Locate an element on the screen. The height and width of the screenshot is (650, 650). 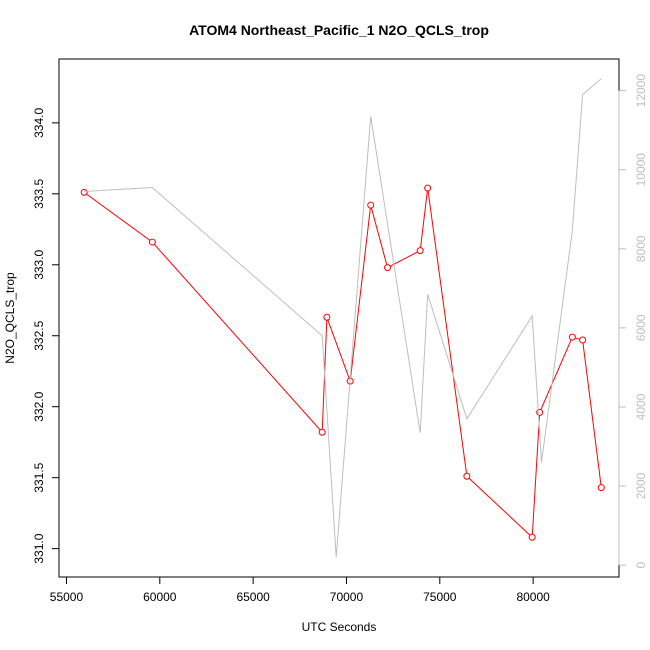
y-axis-label: N2O_QCLS_trop is located at coordinates (10, 318).